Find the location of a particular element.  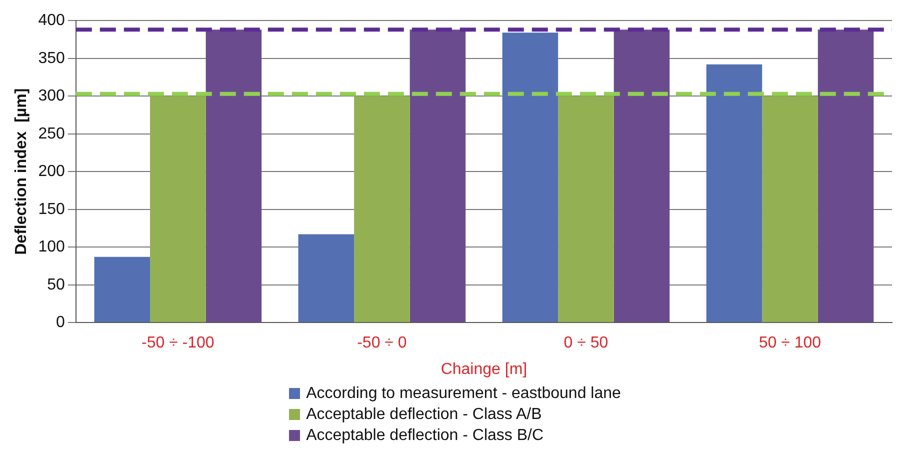

y-tick-label: 0 is located at coordinates (60, 323).